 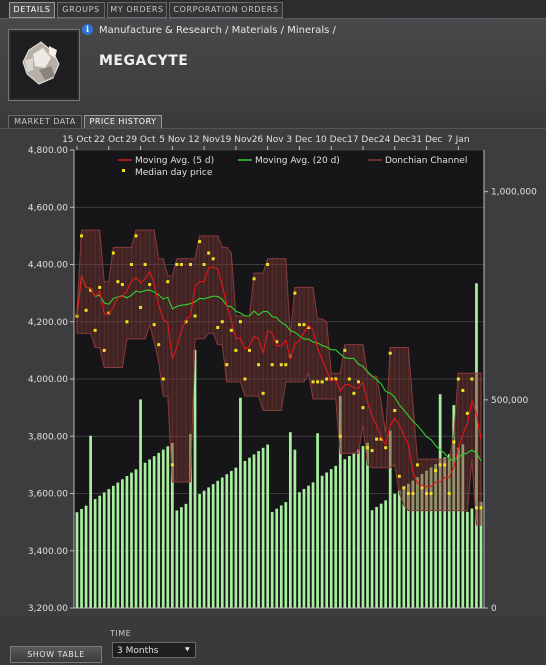 What do you see at coordinates (458, 140) in the screenshot?
I see `x-tick-label: 7 Jan` at bounding box center [458, 140].